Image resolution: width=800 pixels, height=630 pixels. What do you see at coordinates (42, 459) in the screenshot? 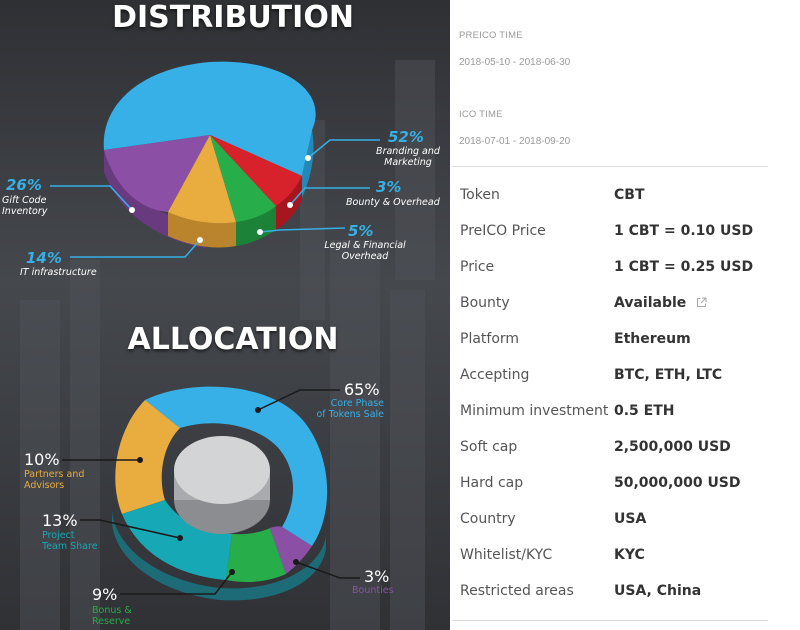
I see `alloc-label-partners: 10%` at bounding box center [42, 459].